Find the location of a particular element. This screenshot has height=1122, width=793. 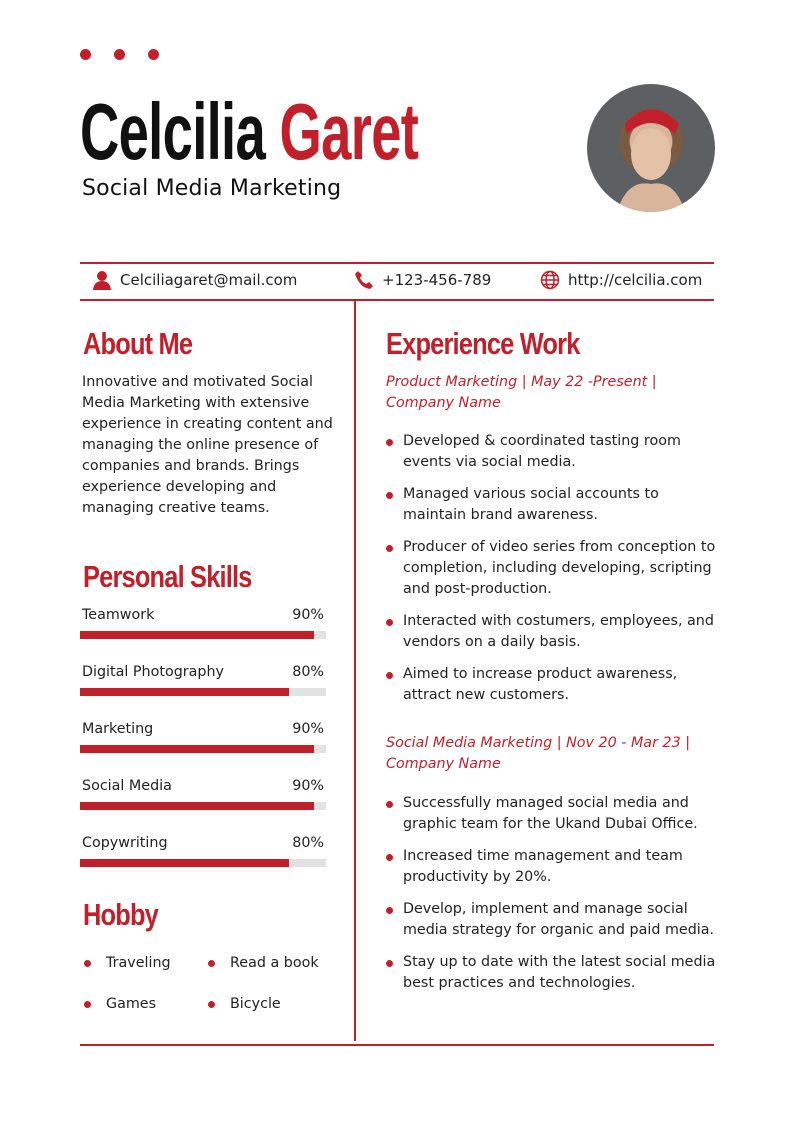

first-name: Celcilia is located at coordinates (173, 131).